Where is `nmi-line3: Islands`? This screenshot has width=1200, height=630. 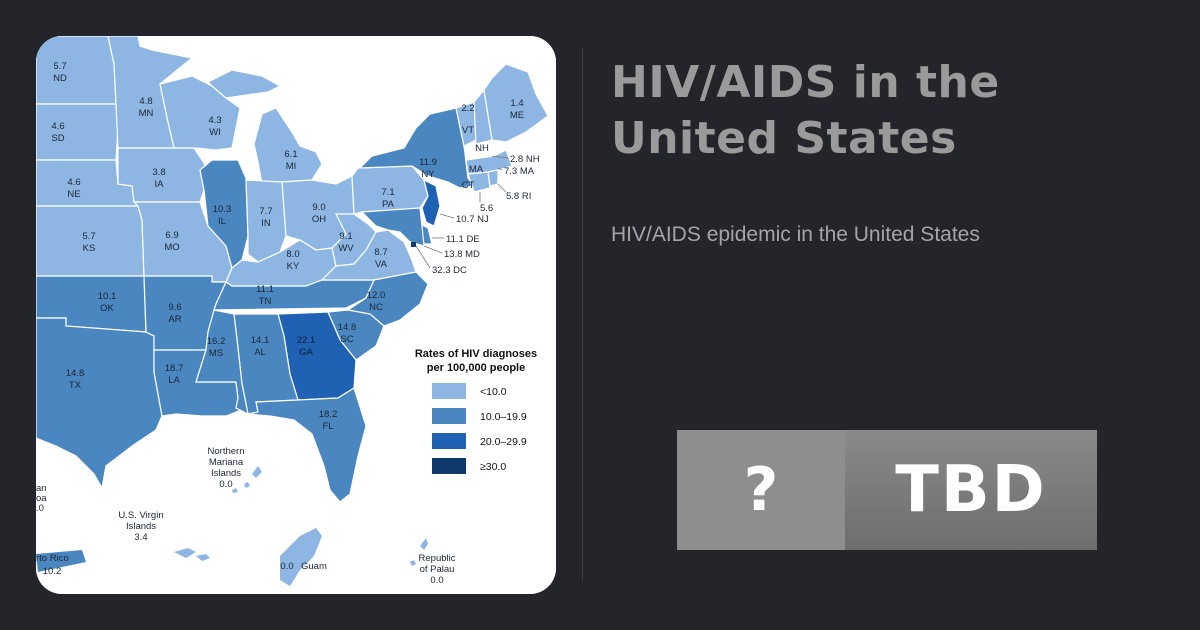
nmi-line3: Islands is located at coordinates (226, 473).